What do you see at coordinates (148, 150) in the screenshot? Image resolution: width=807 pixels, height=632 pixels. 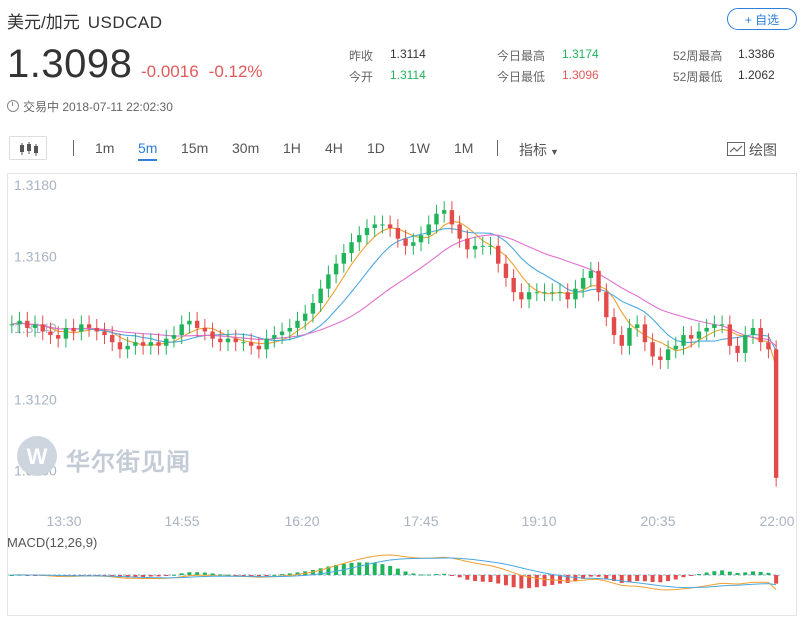 I see `period-tab-5m: 5m` at bounding box center [148, 150].